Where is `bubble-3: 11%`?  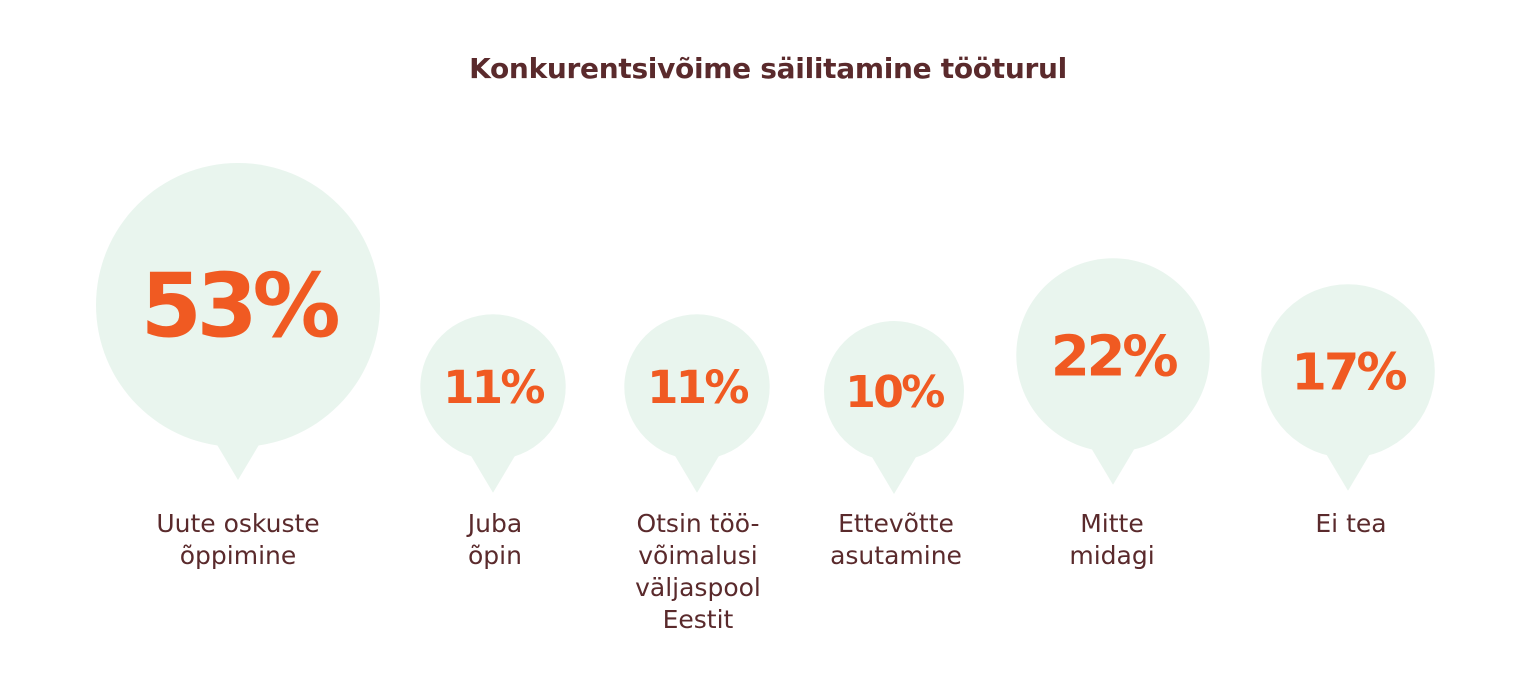 bubble-3: 11% is located at coordinates (697, 403).